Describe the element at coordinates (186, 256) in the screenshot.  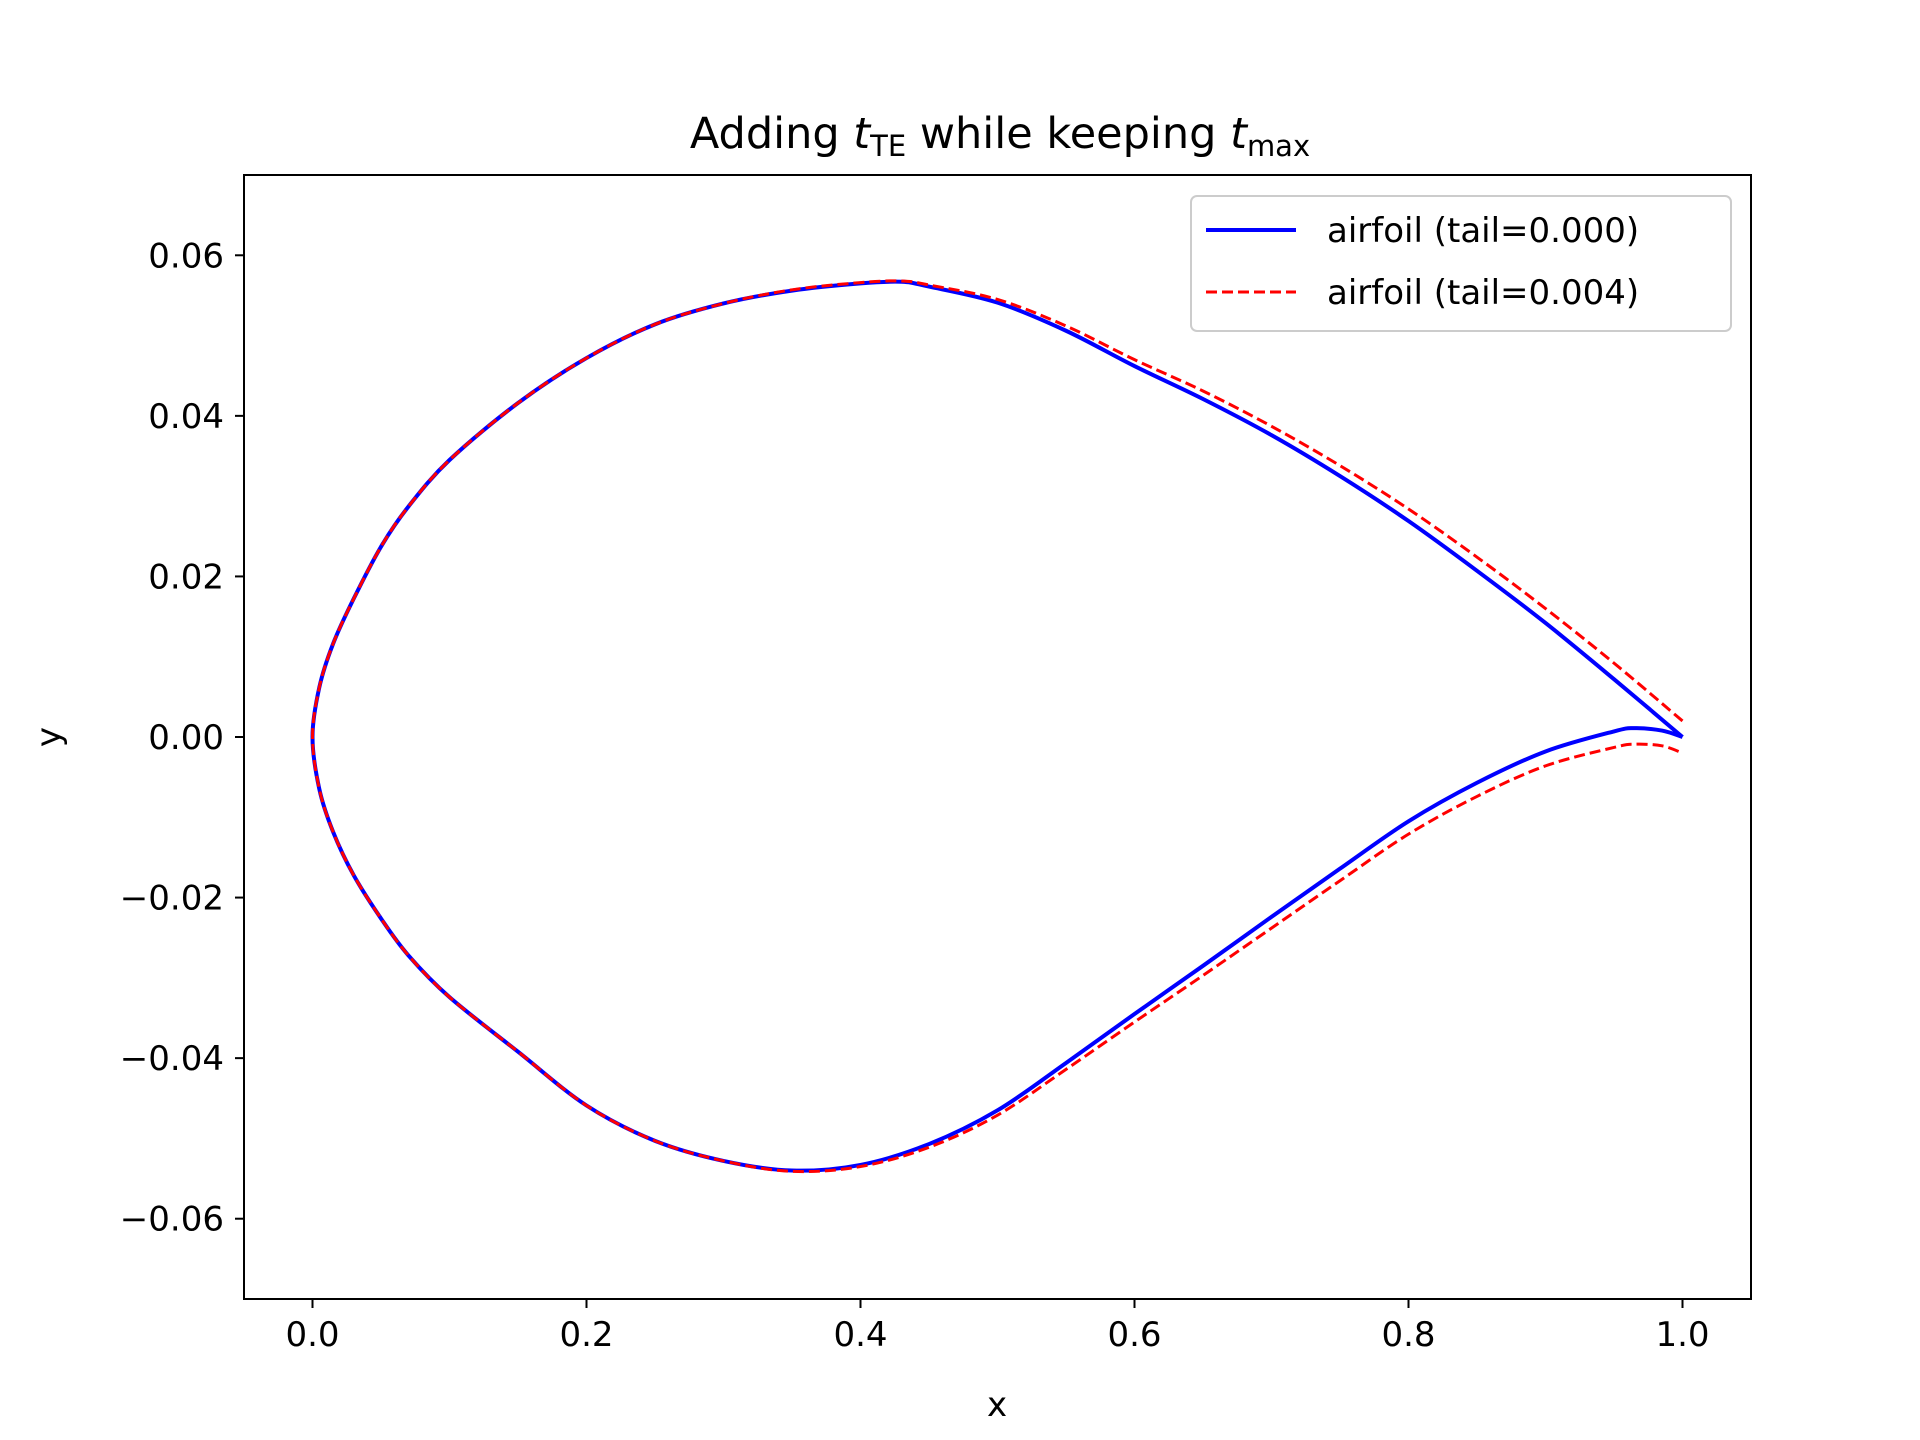
I see `y-tick-label: 0.06` at that location.